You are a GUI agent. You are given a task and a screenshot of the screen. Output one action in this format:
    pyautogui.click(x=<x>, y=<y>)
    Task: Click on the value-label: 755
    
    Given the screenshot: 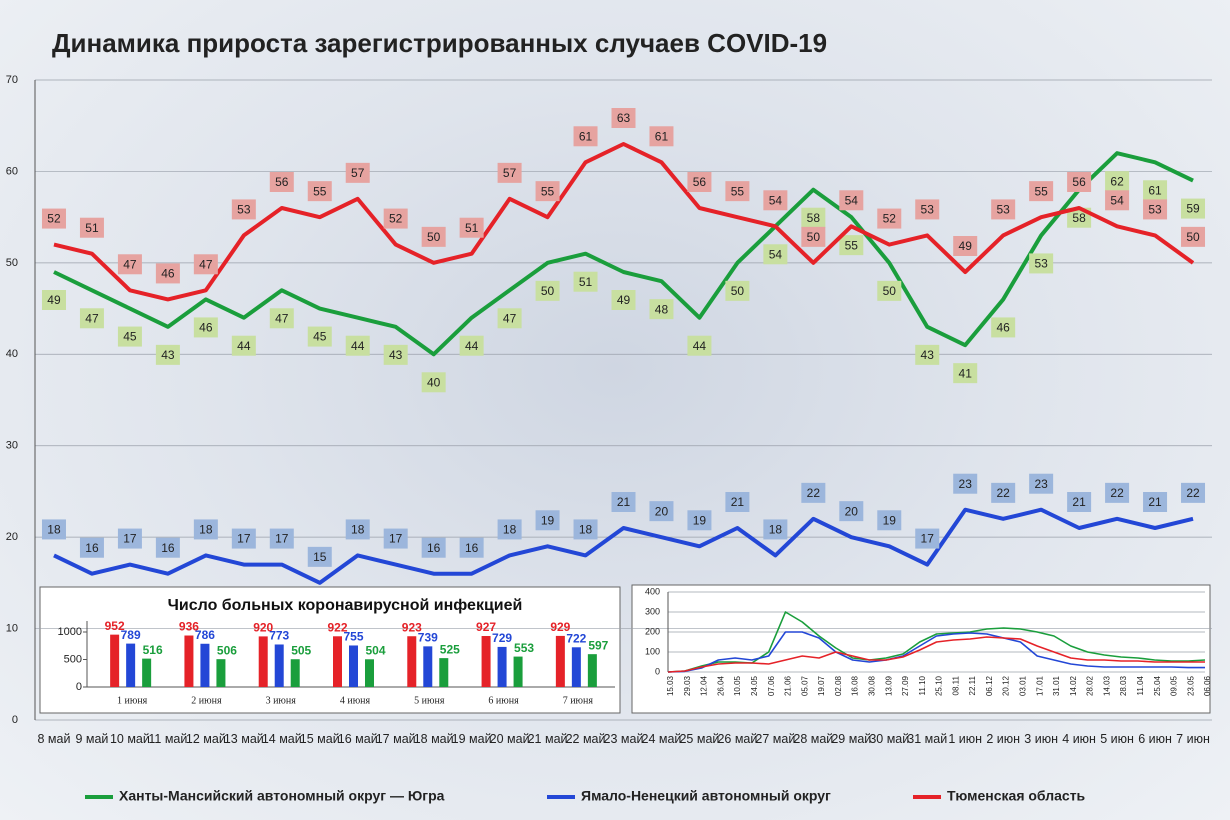 What is the action you would take?
    pyautogui.click(x=353, y=637)
    